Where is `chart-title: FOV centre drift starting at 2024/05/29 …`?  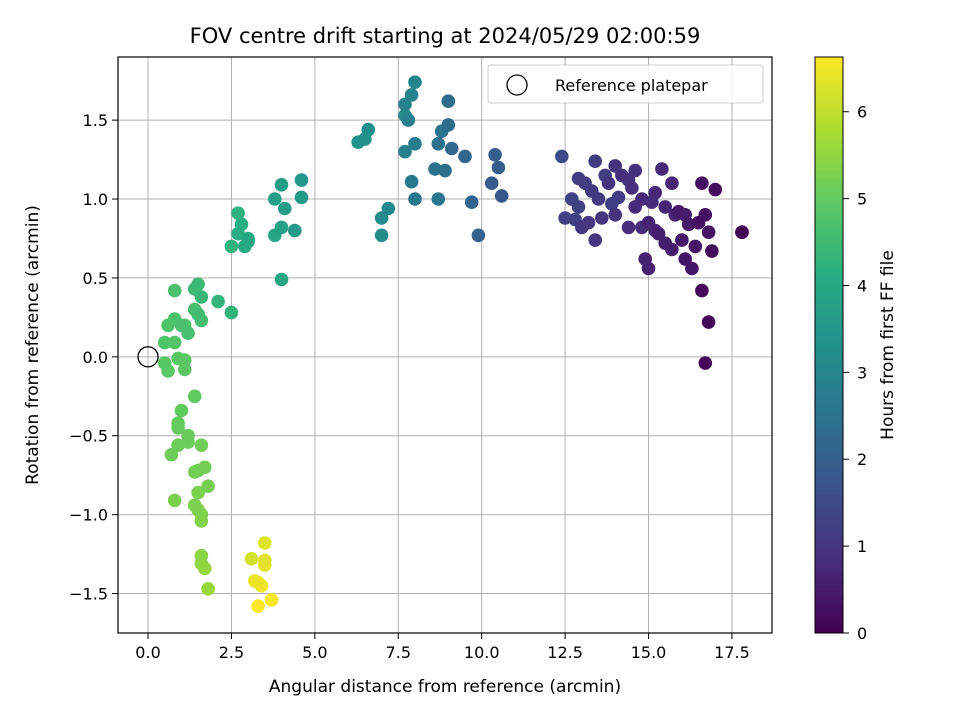
chart-title: FOV centre drift starting at 2024/05/29 … is located at coordinates (445, 36).